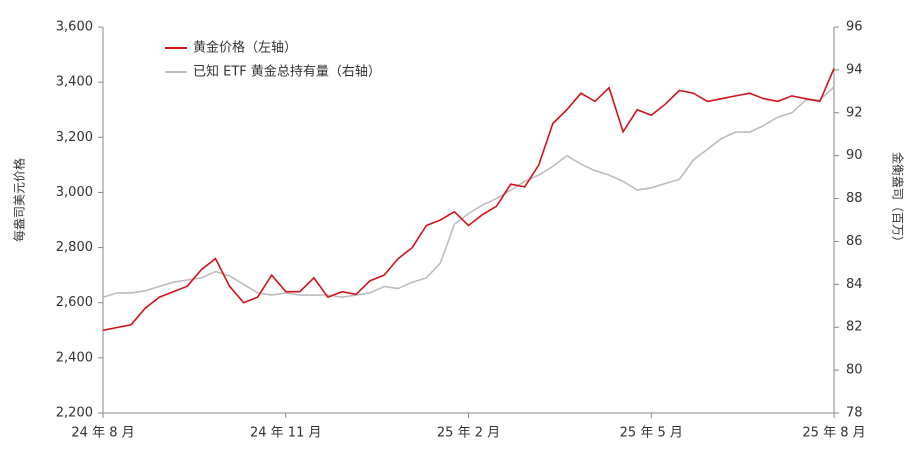 The width and height of the screenshot is (912, 450). What do you see at coordinates (854, 69) in the screenshot?
I see `y2-tick-label: 94` at bounding box center [854, 69].